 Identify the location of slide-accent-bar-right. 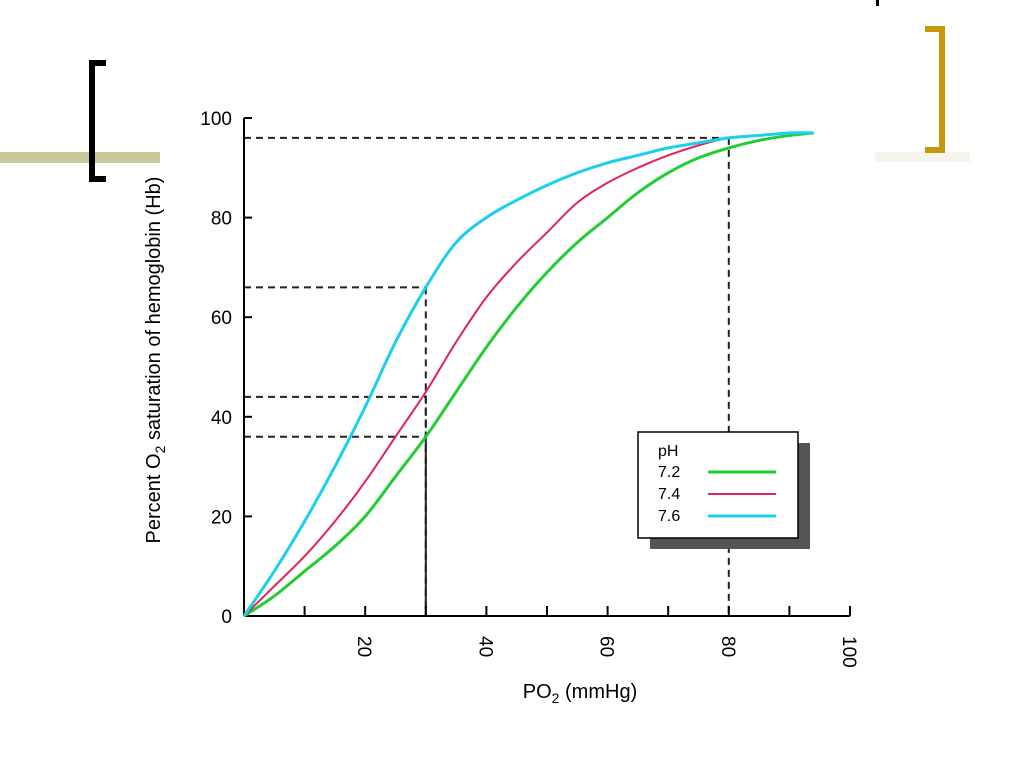
(922, 157).